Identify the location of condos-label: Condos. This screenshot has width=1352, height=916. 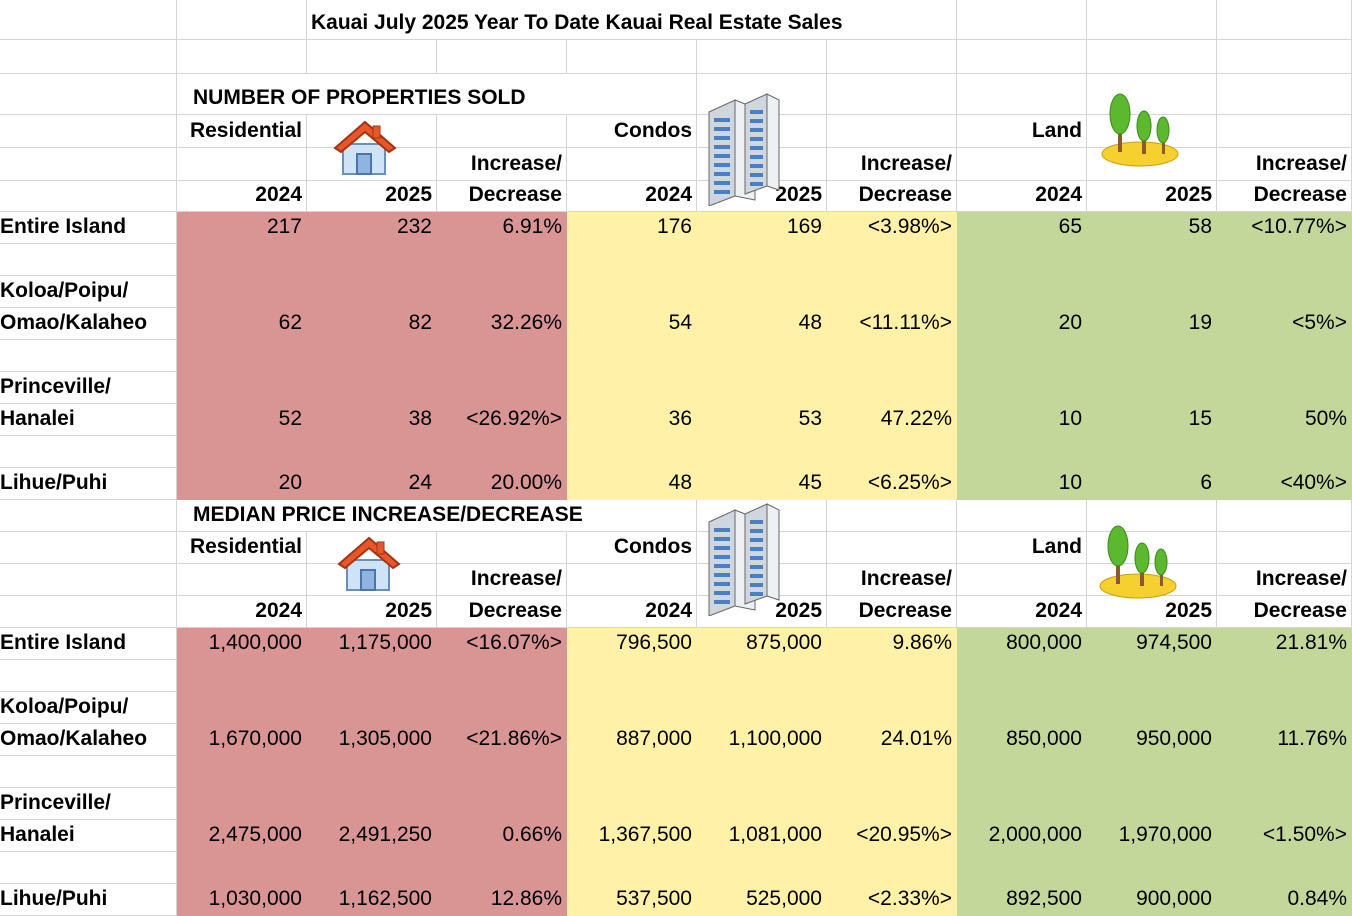
(632, 131).